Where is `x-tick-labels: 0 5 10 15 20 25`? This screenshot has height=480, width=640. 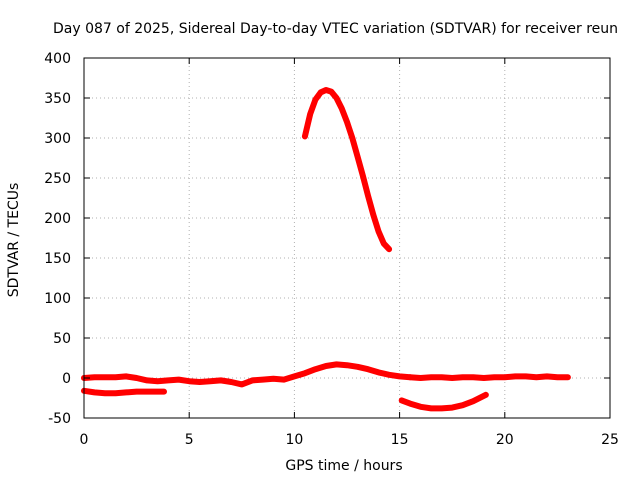
x-tick-labels: 0 5 10 15 20 25 is located at coordinates (349, 440).